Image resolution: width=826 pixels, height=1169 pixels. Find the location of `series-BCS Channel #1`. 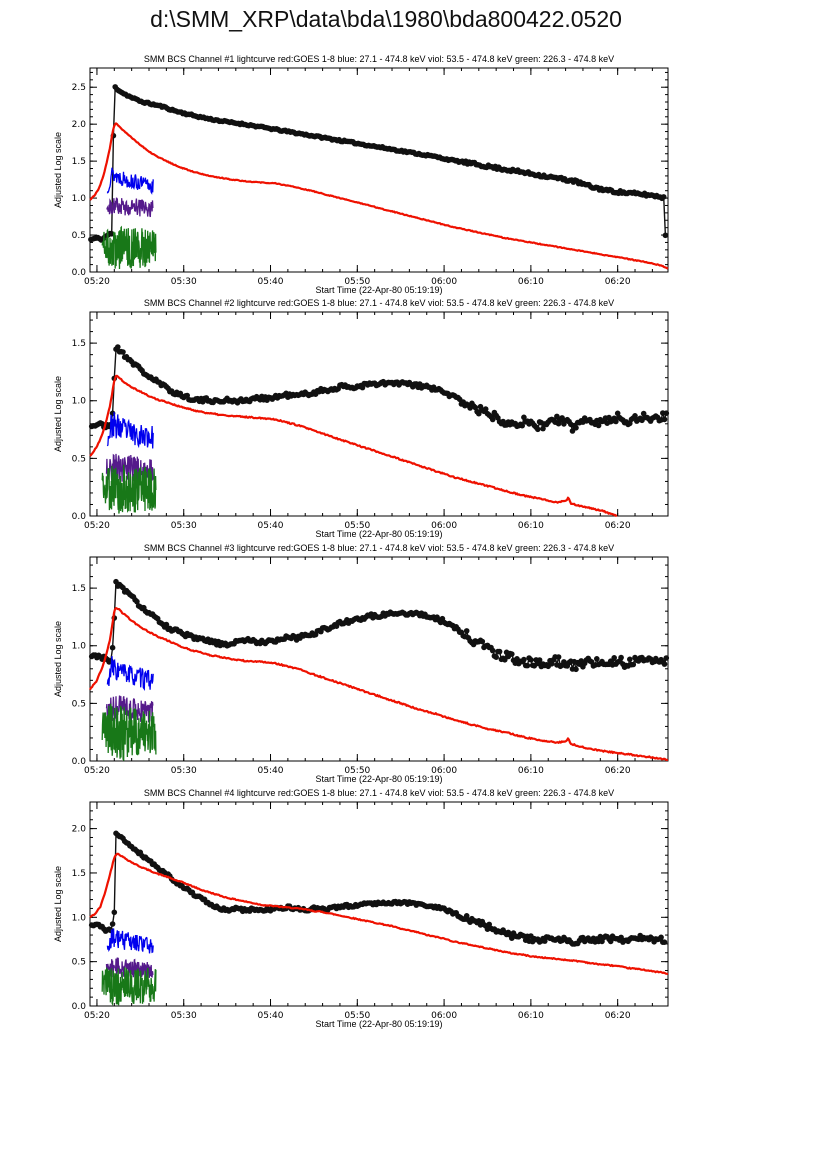

series-BCS Channel #1 is located at coordinates (378, 163).